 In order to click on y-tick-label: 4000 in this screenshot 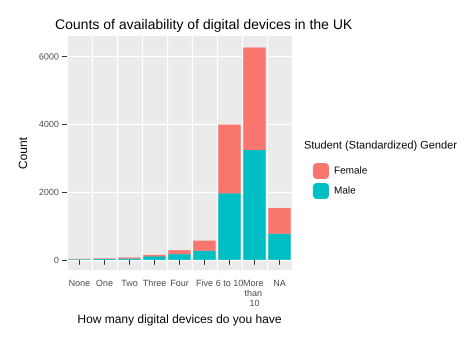, I will do `click(48, 124)`.